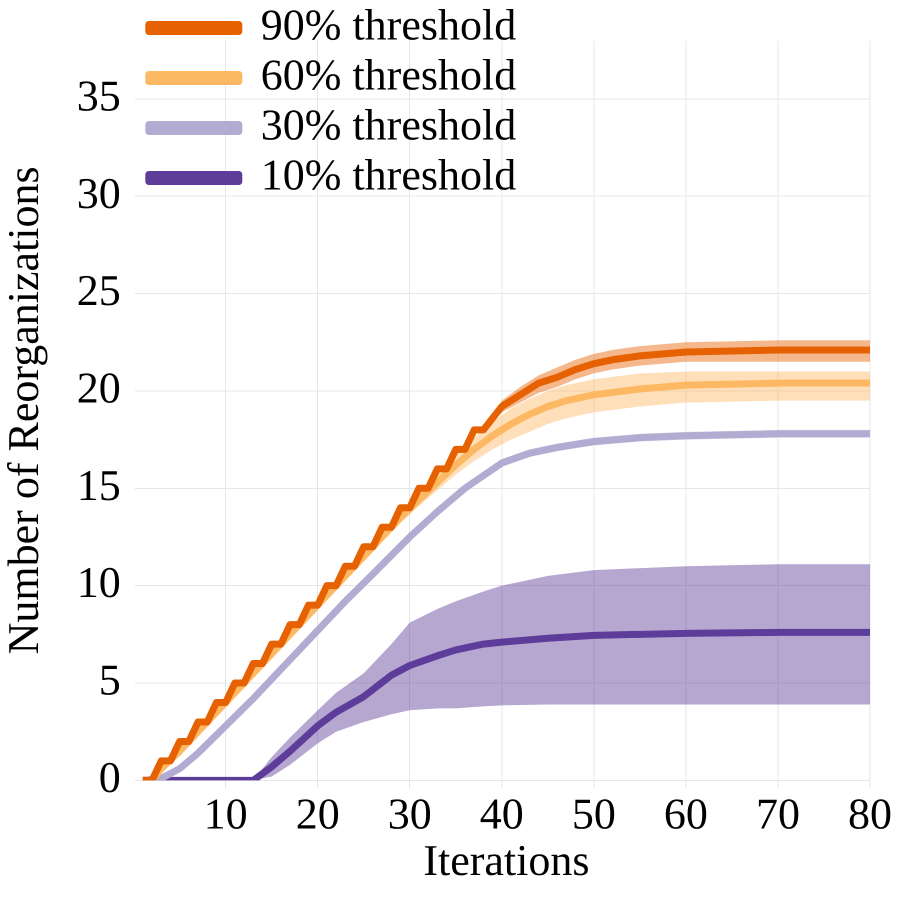 This screenshot has width=900, height=900. Describe the element at coordinates (98, 95) in the screenshot. I see `y-tick-label: 35` at that location.